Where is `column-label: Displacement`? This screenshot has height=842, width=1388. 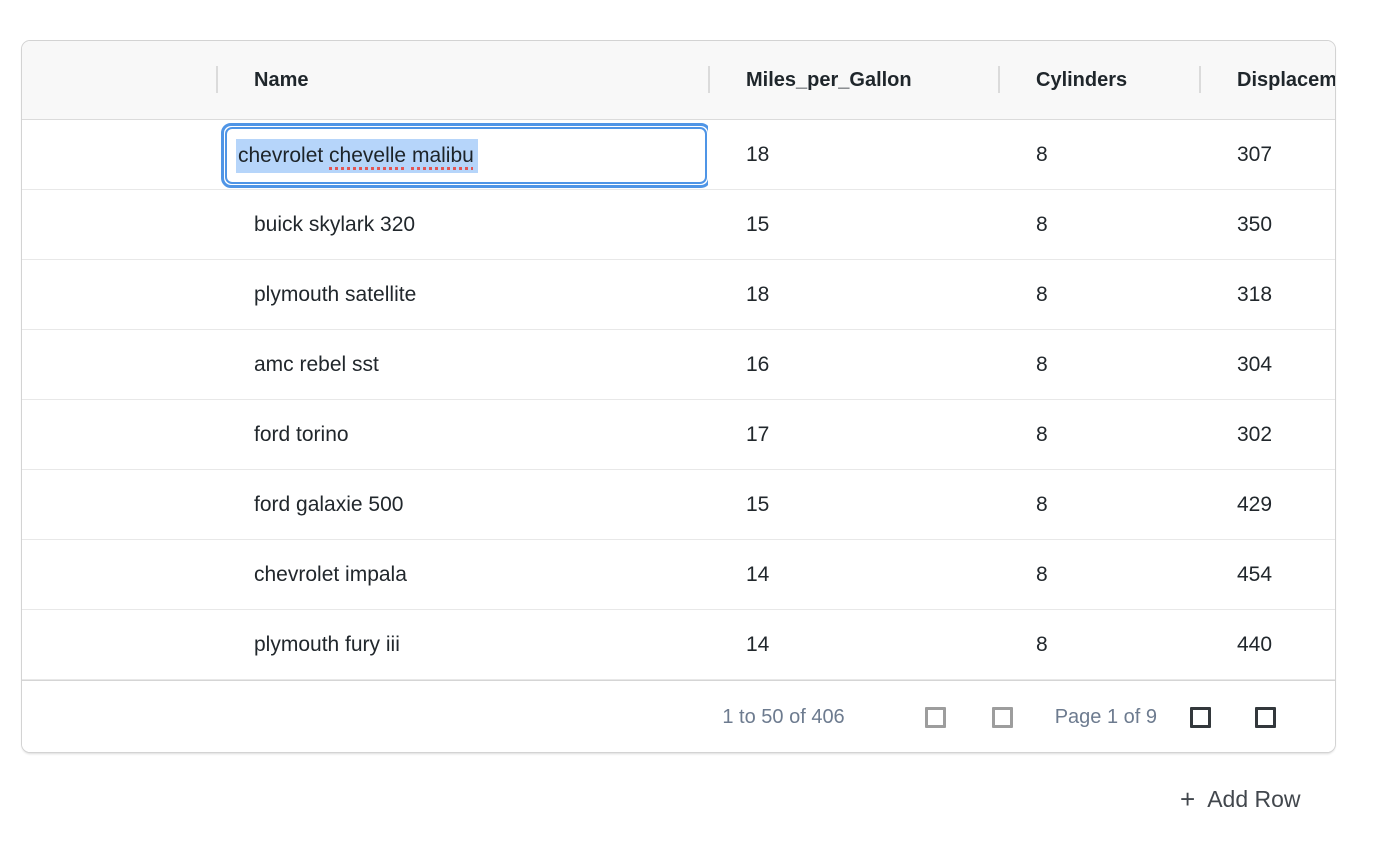 column-label: Displacement is located at coordinates (1286, 79).